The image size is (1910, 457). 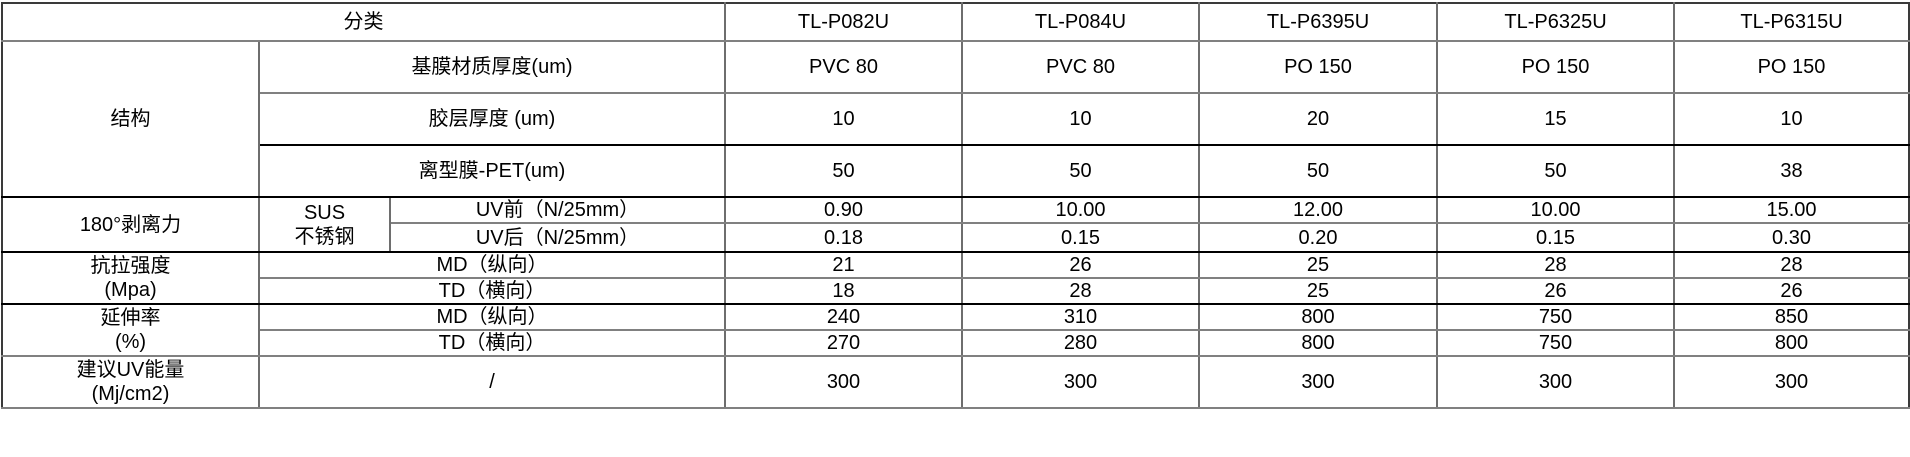 I want to click on row-tensile-td: TD（横向） 18 28 25 26 26, so click(x=956, y=291).